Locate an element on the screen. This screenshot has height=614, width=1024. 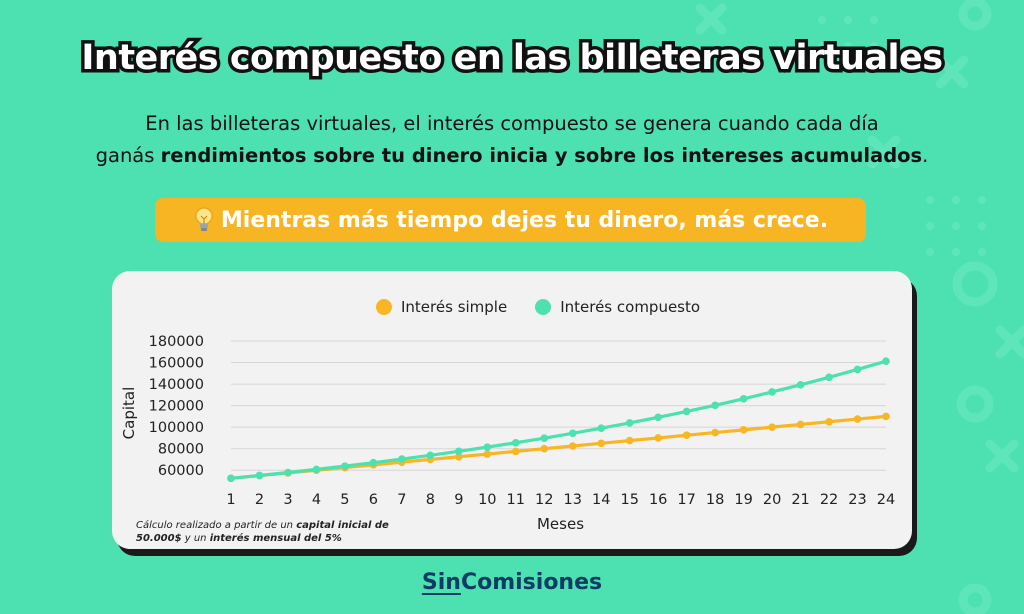
x-tick-label: 16 is located at coordinates (658, 500).